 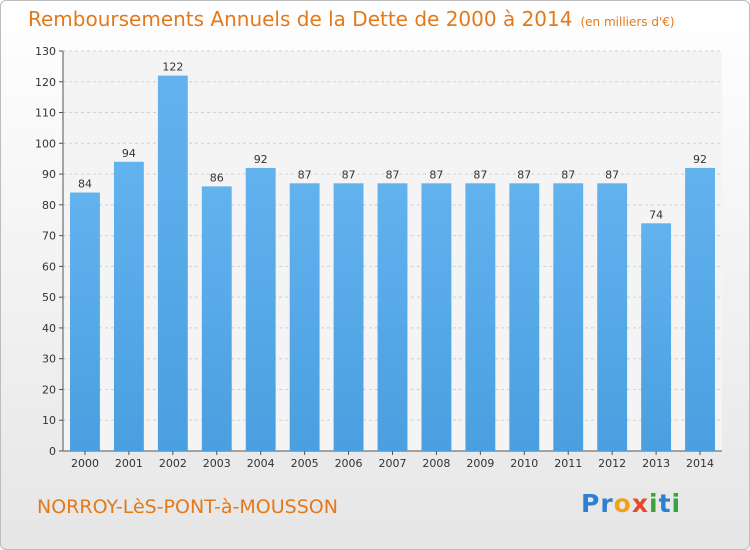 I want to click on commune-name: NORROY-LèS-PONT-à-MOUSSON, so click(x=187, y=507).